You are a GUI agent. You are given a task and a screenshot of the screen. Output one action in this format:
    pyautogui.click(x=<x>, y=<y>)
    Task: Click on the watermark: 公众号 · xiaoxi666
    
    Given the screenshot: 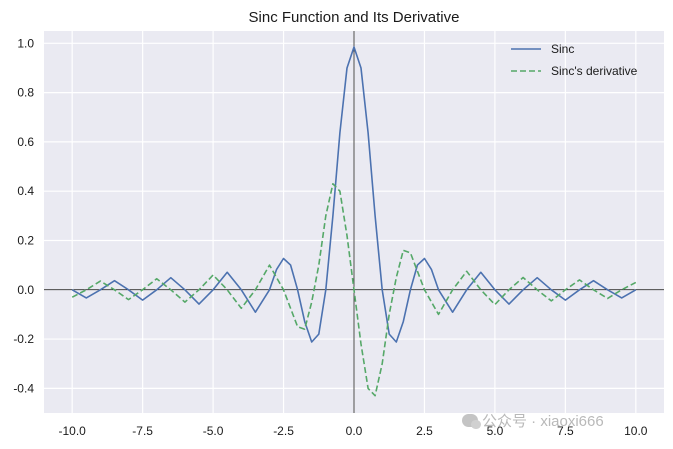 What is the action you would take?
    pyautogui.click(x=533, y=420)
    